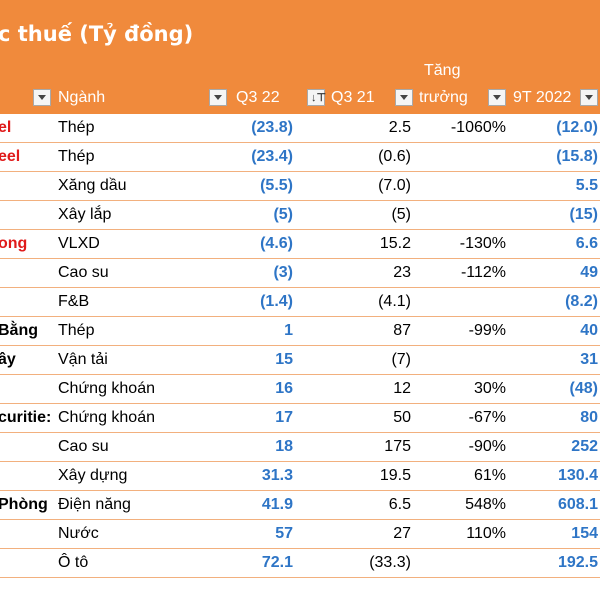  What do you see at coordinates (399, 127) in the screenshot?
I see `q3-2021-cell: 2.5` at bounding box center [399, 127].